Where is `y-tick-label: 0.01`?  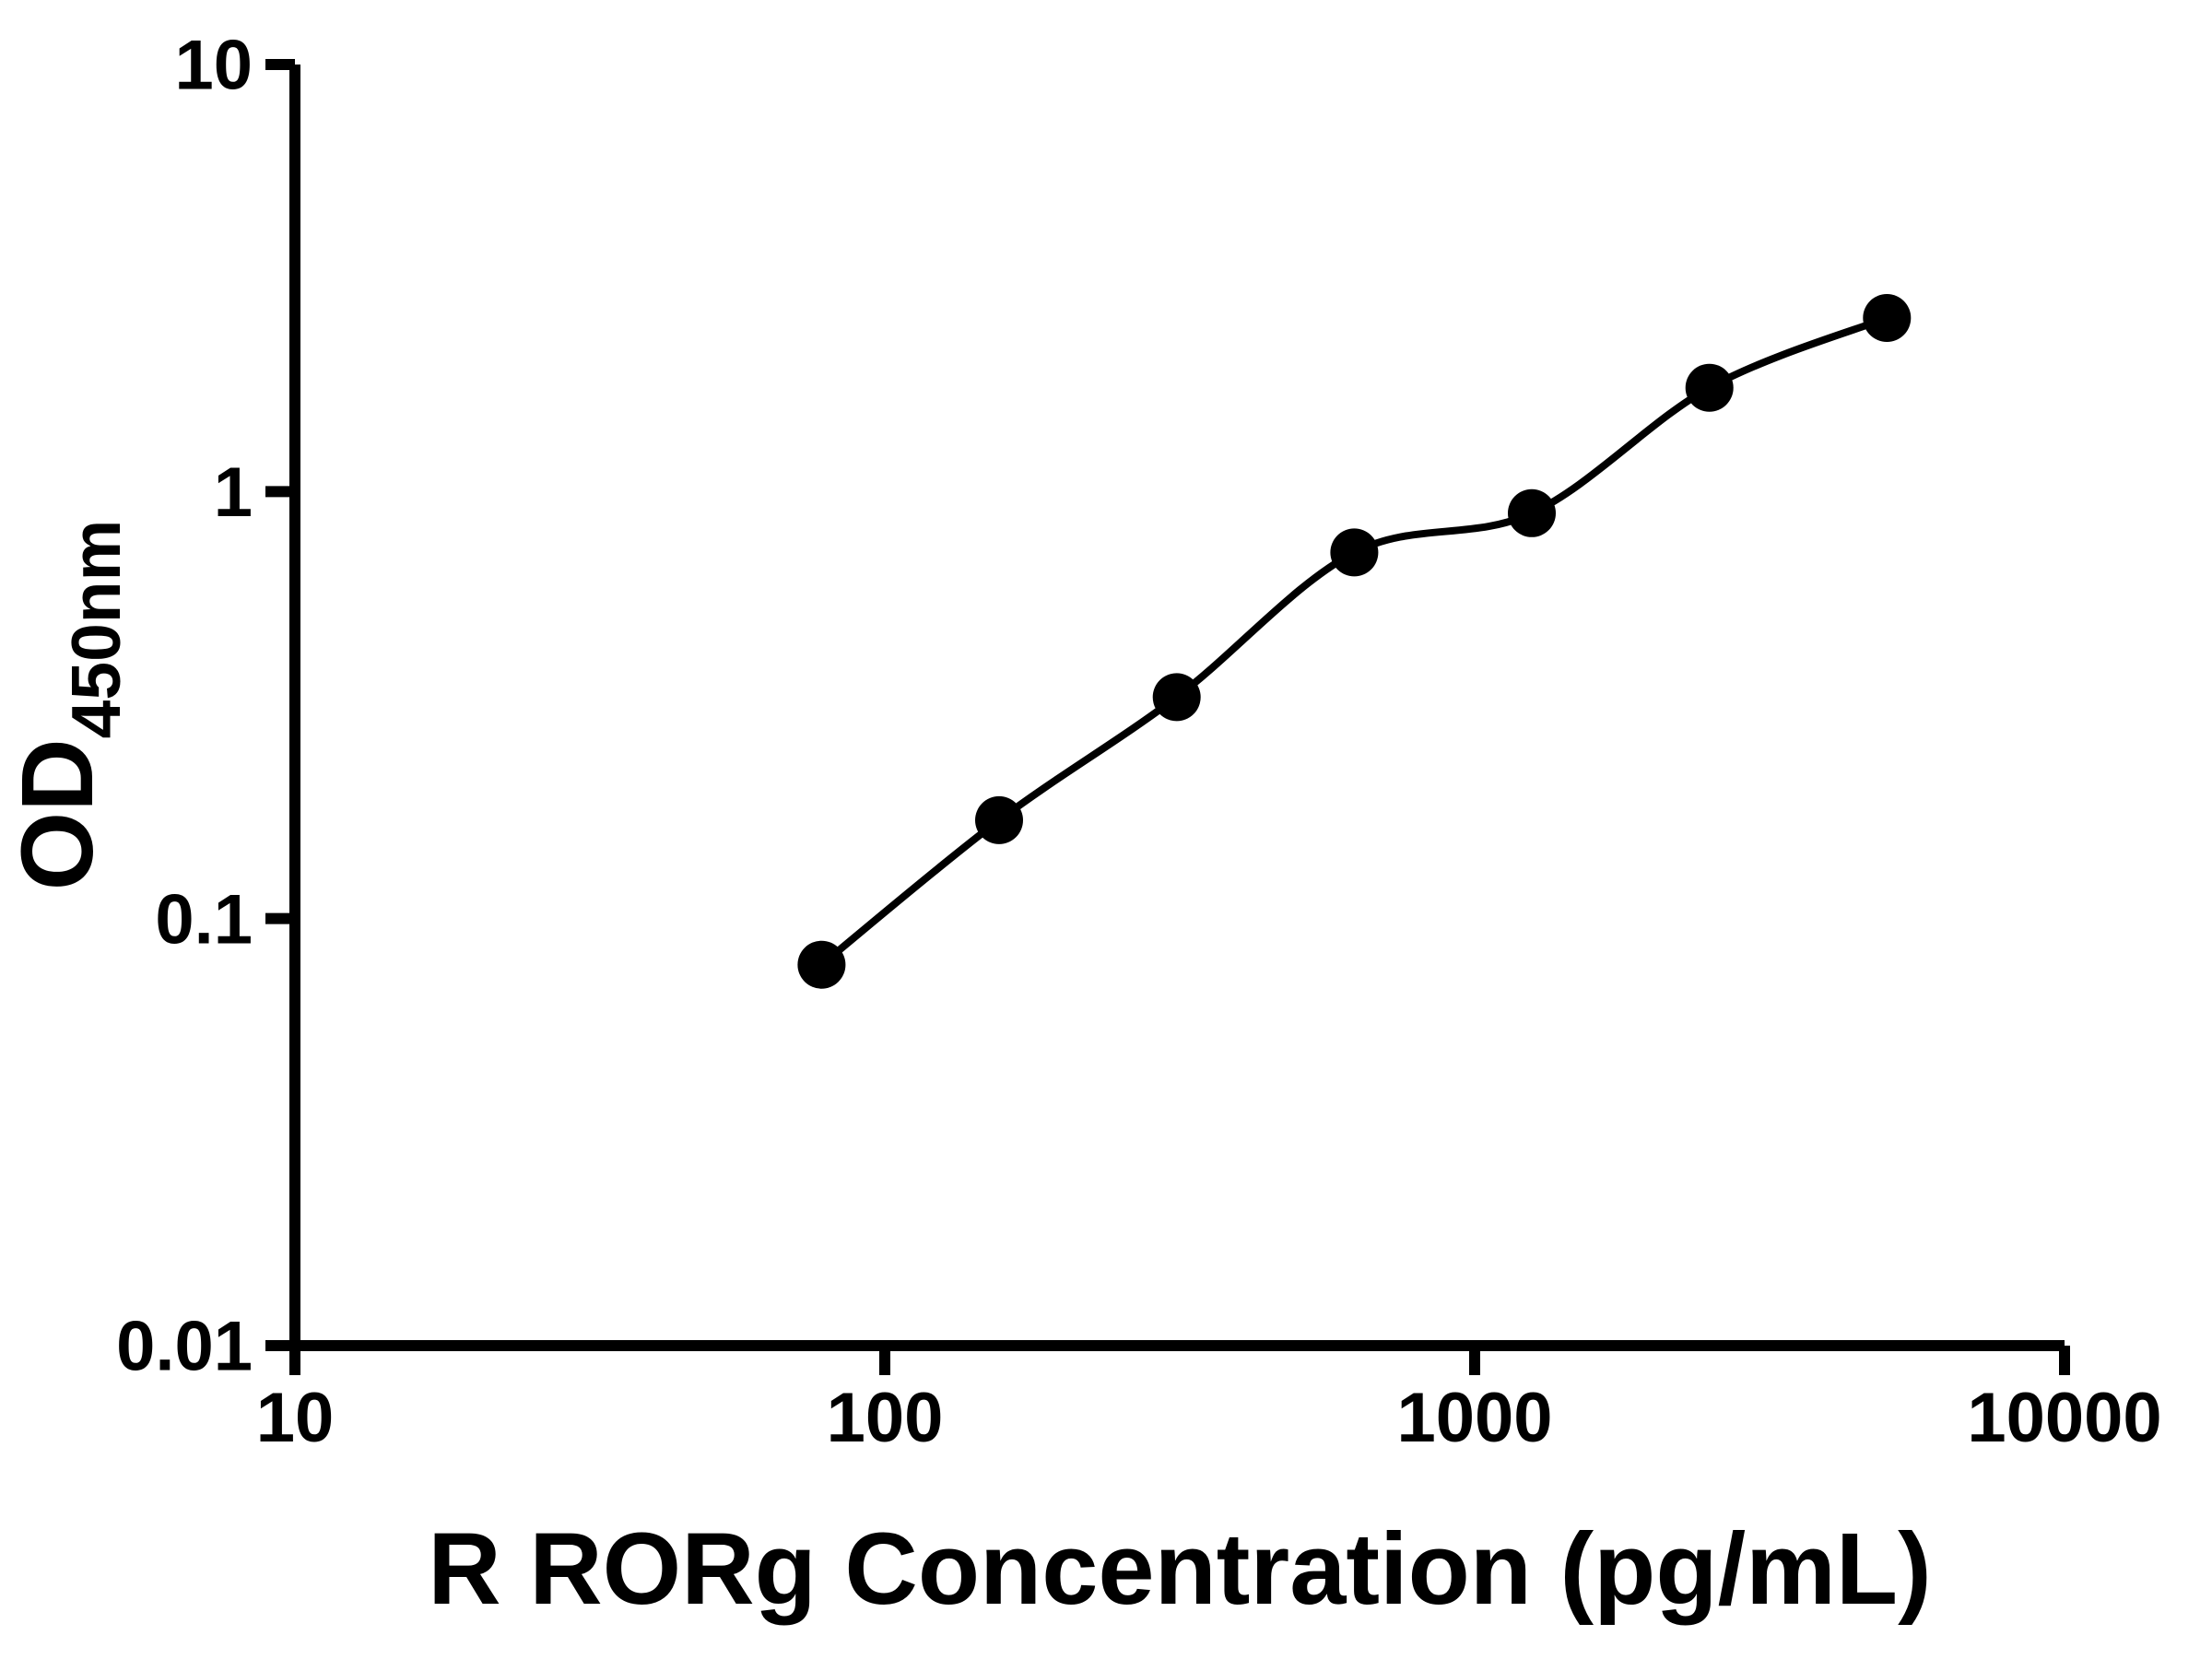 y-tick-label: 0.01 is located at coordinates (184, 1347).